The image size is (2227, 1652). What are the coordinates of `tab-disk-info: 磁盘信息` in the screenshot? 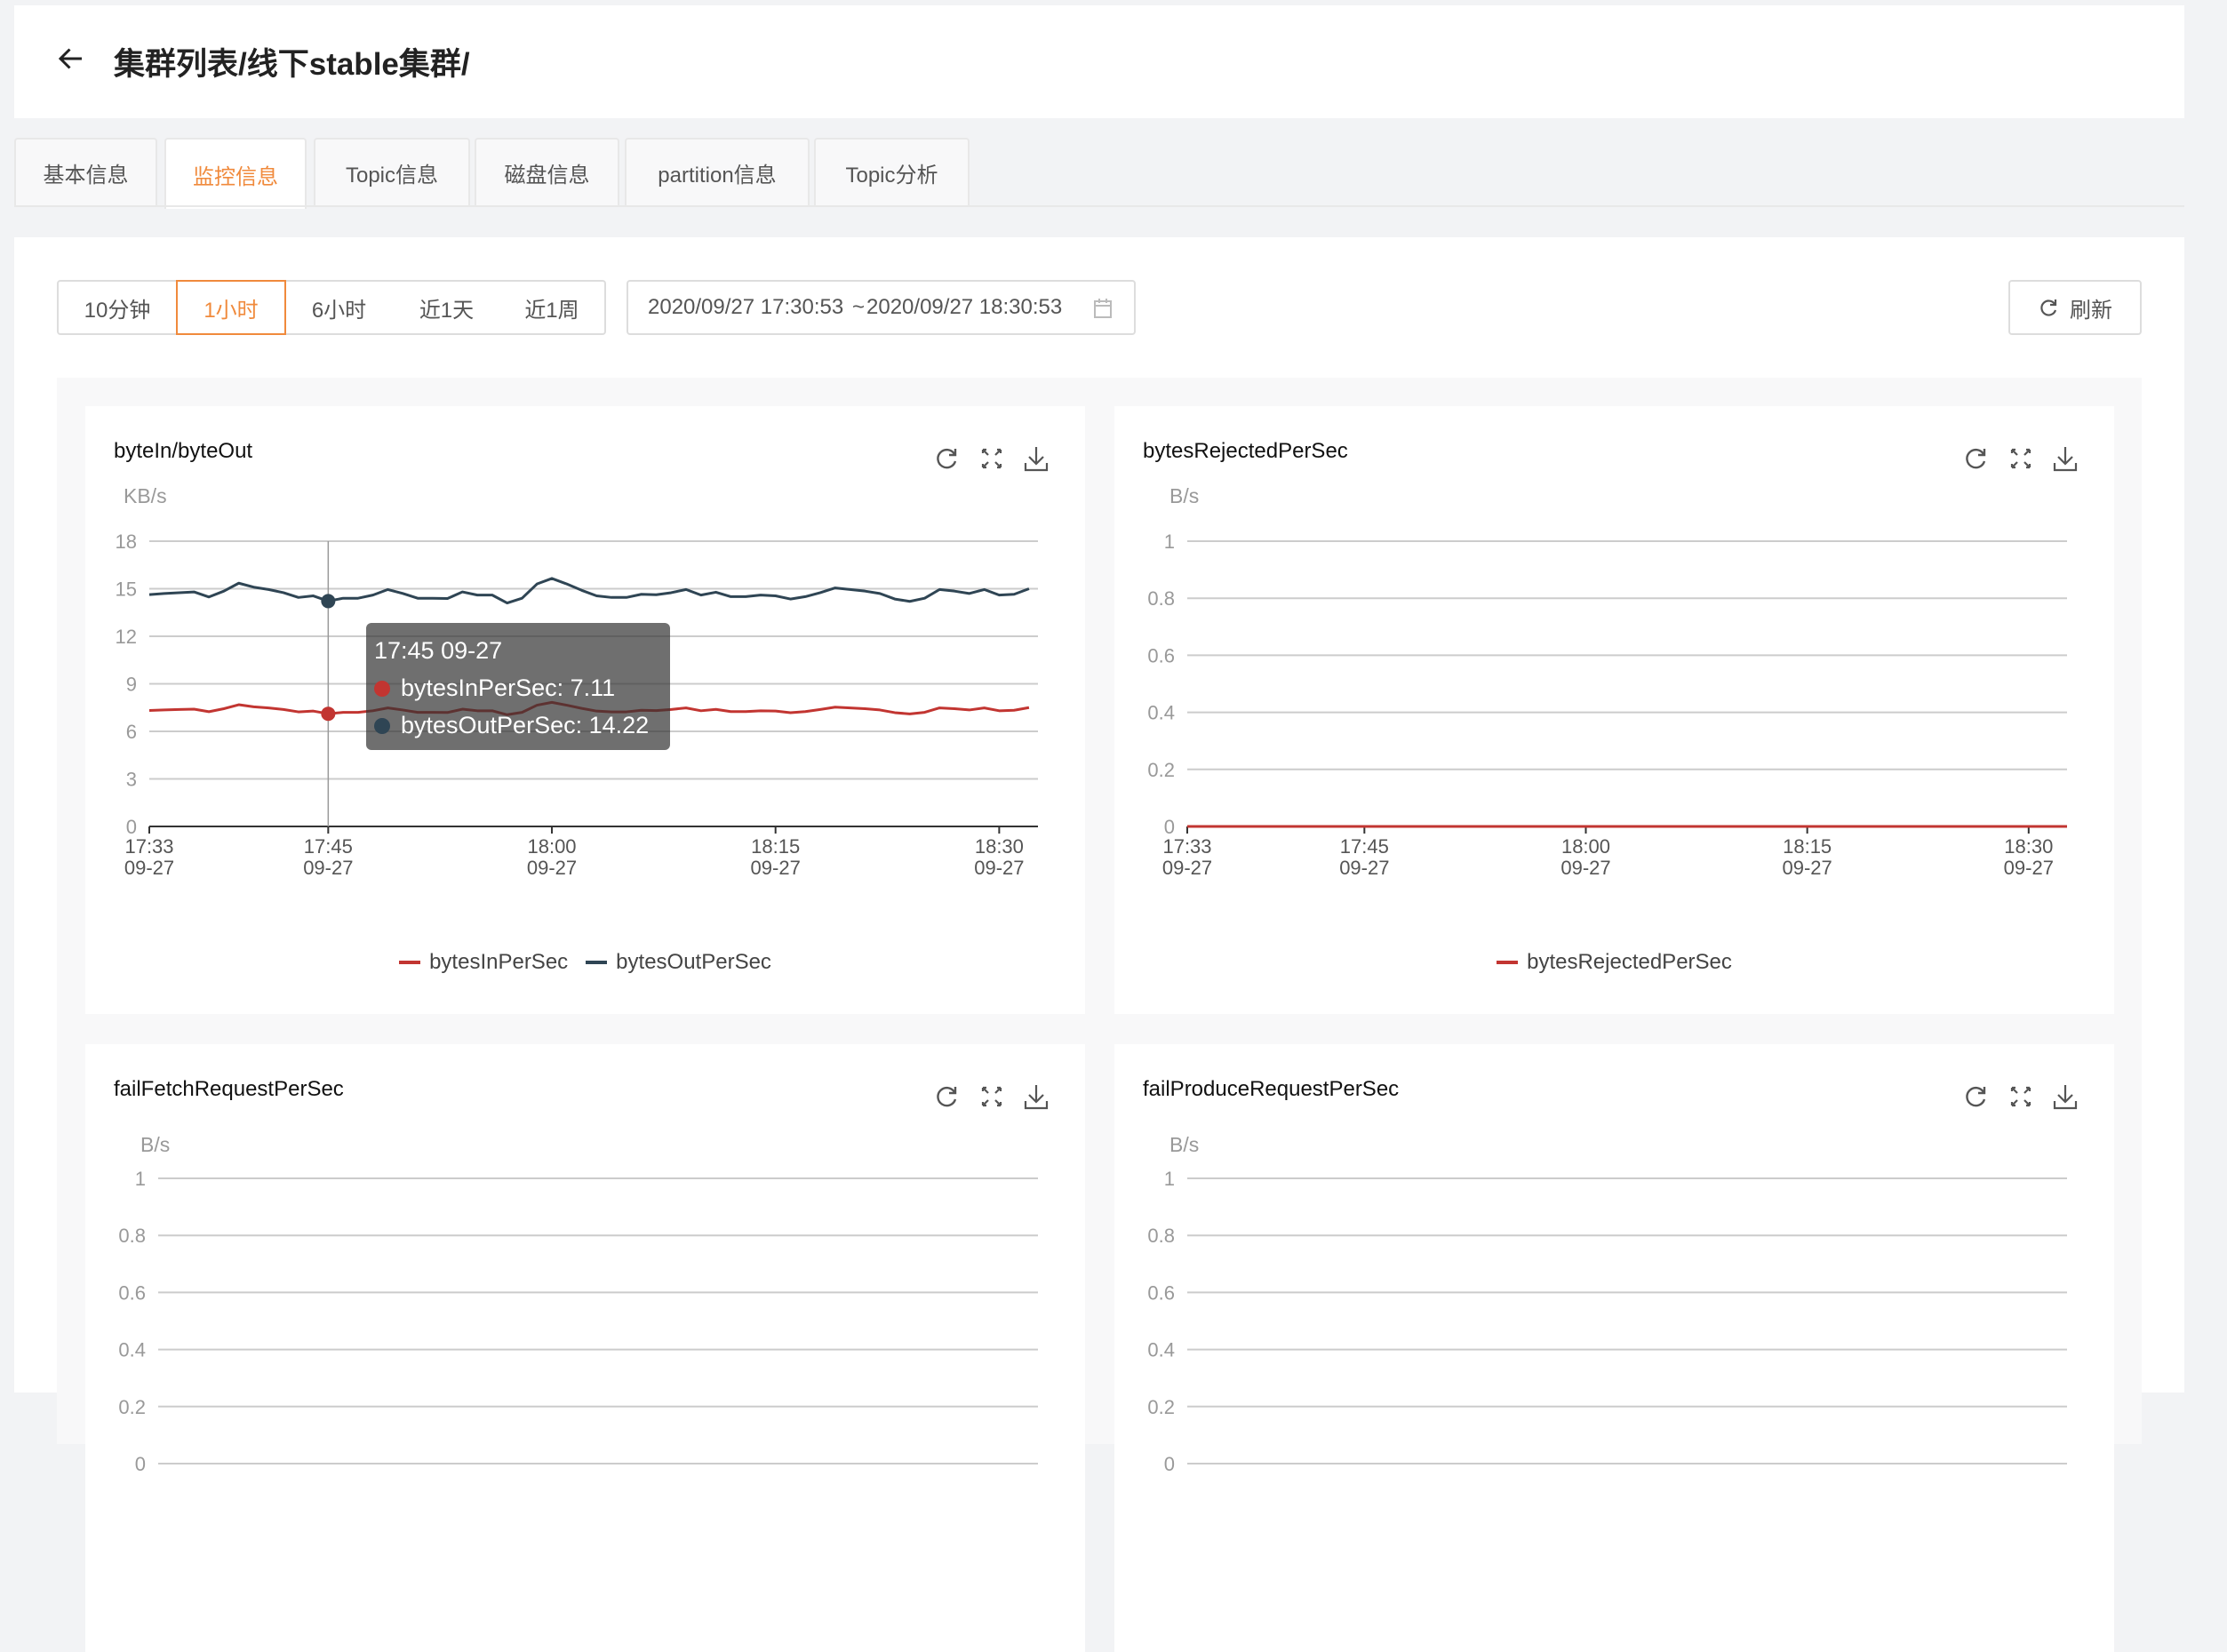 It's located at (547, 172).